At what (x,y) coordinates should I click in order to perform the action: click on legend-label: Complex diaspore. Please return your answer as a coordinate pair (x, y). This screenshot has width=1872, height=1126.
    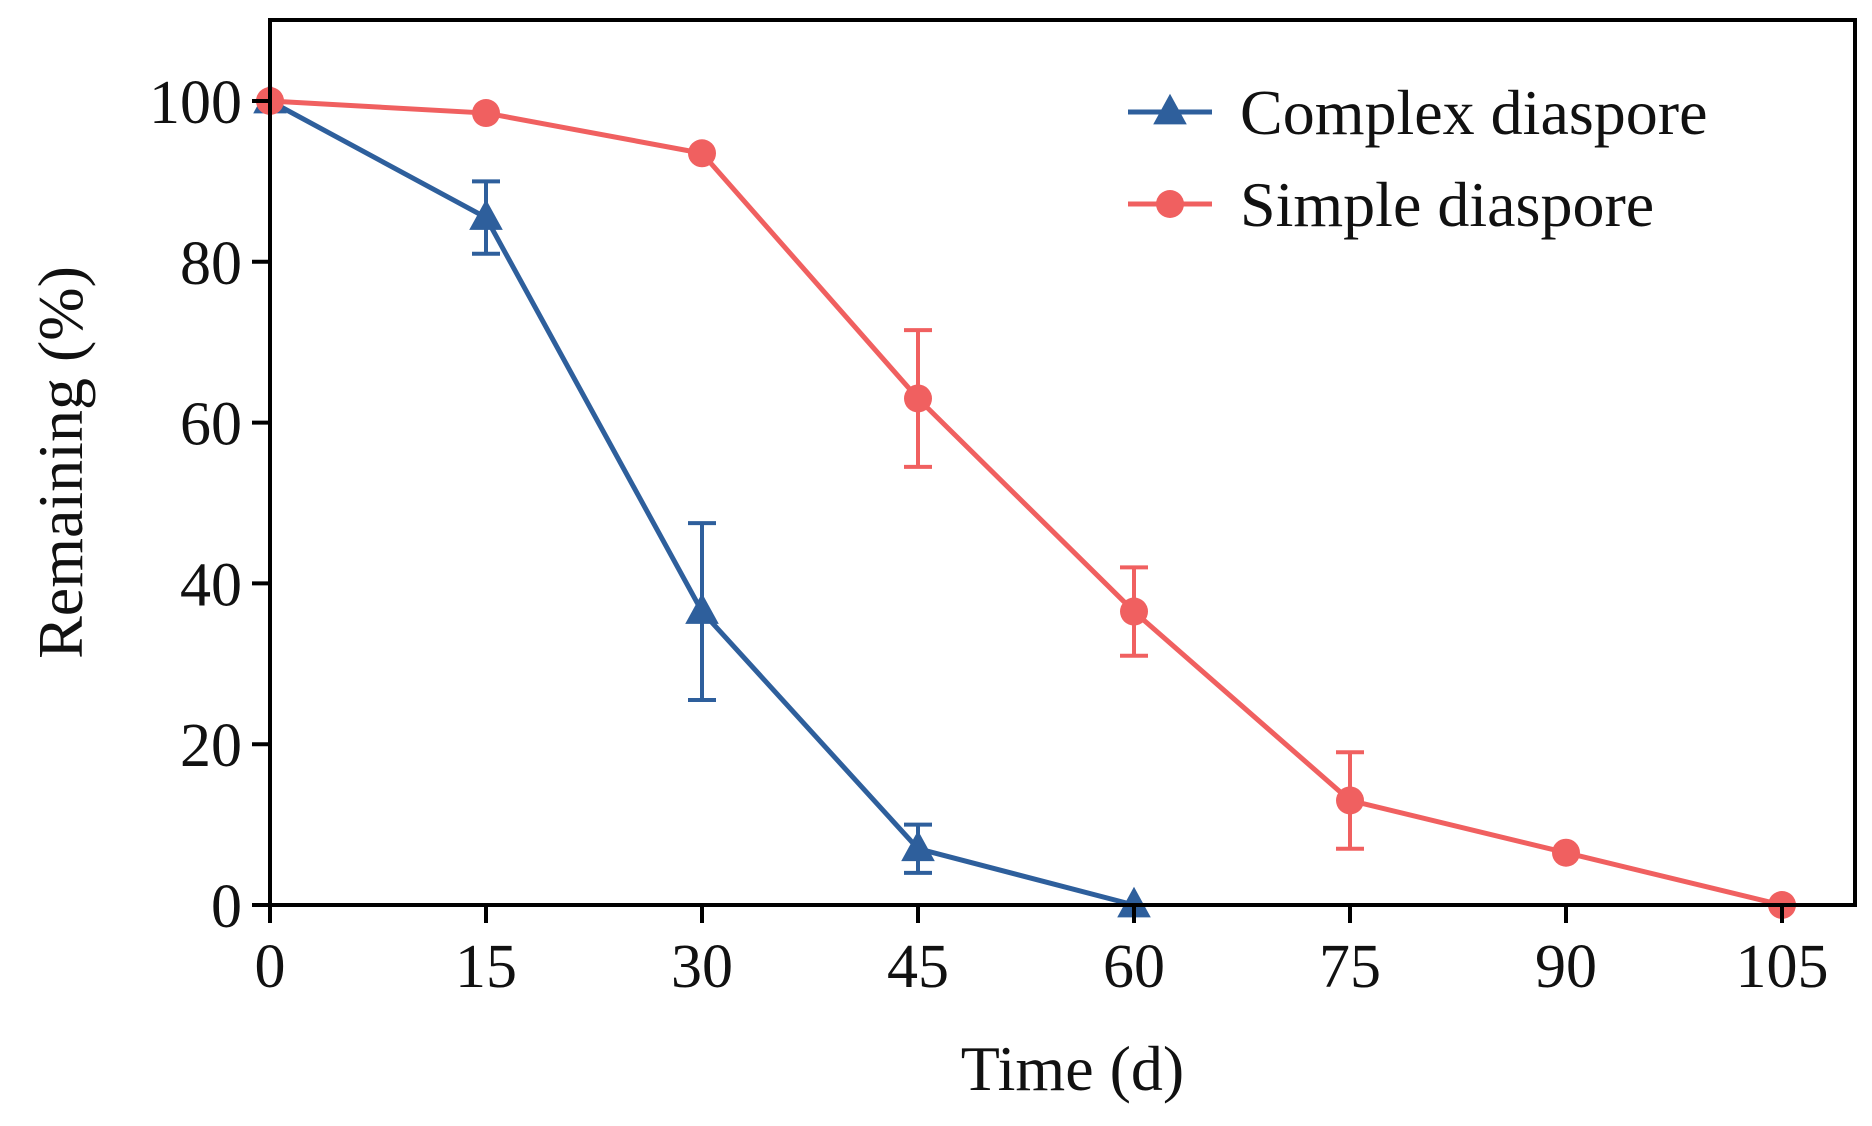
    Looking at the image, I should click on (1473, 112).